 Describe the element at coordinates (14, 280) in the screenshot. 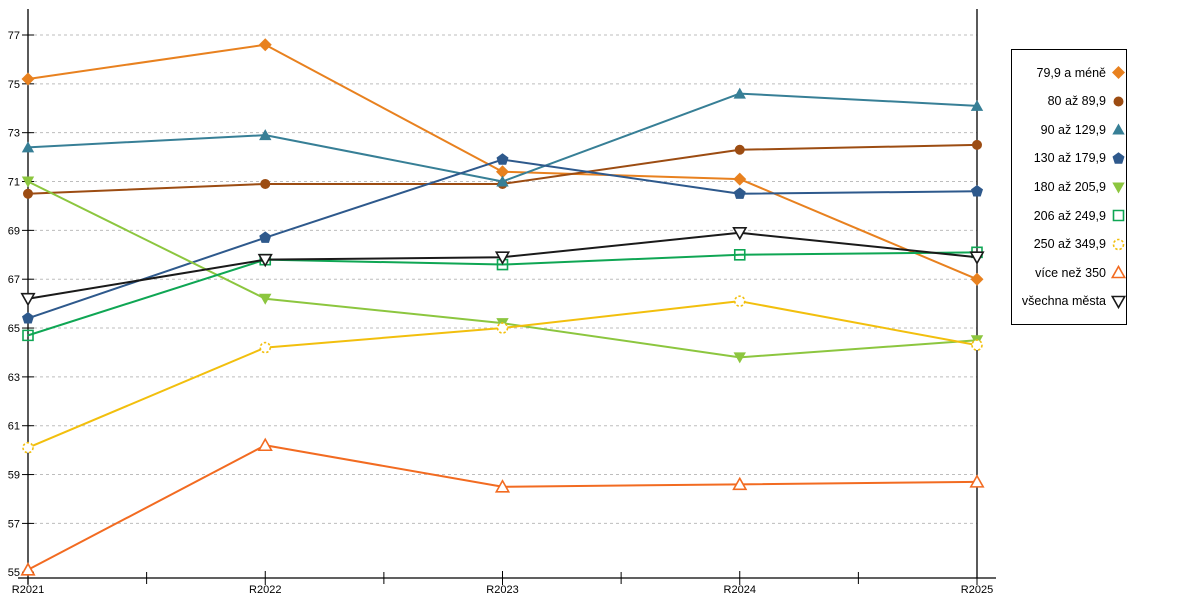

I see `y-tick-label: 67` at that location.